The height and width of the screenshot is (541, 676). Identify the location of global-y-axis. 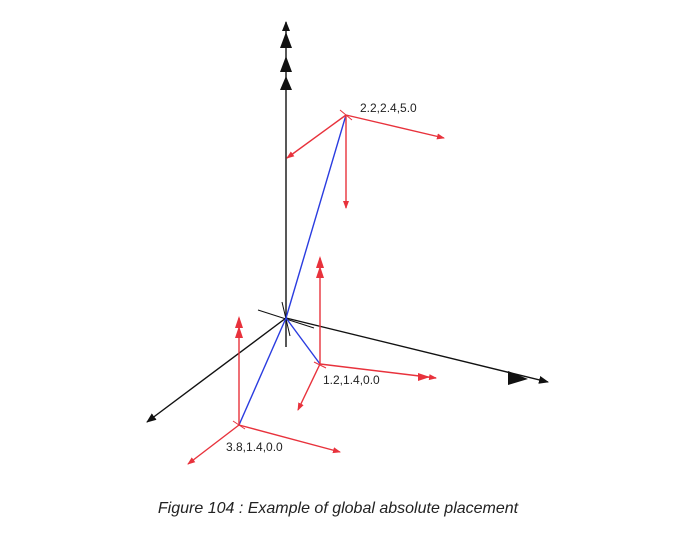
(216, 370).